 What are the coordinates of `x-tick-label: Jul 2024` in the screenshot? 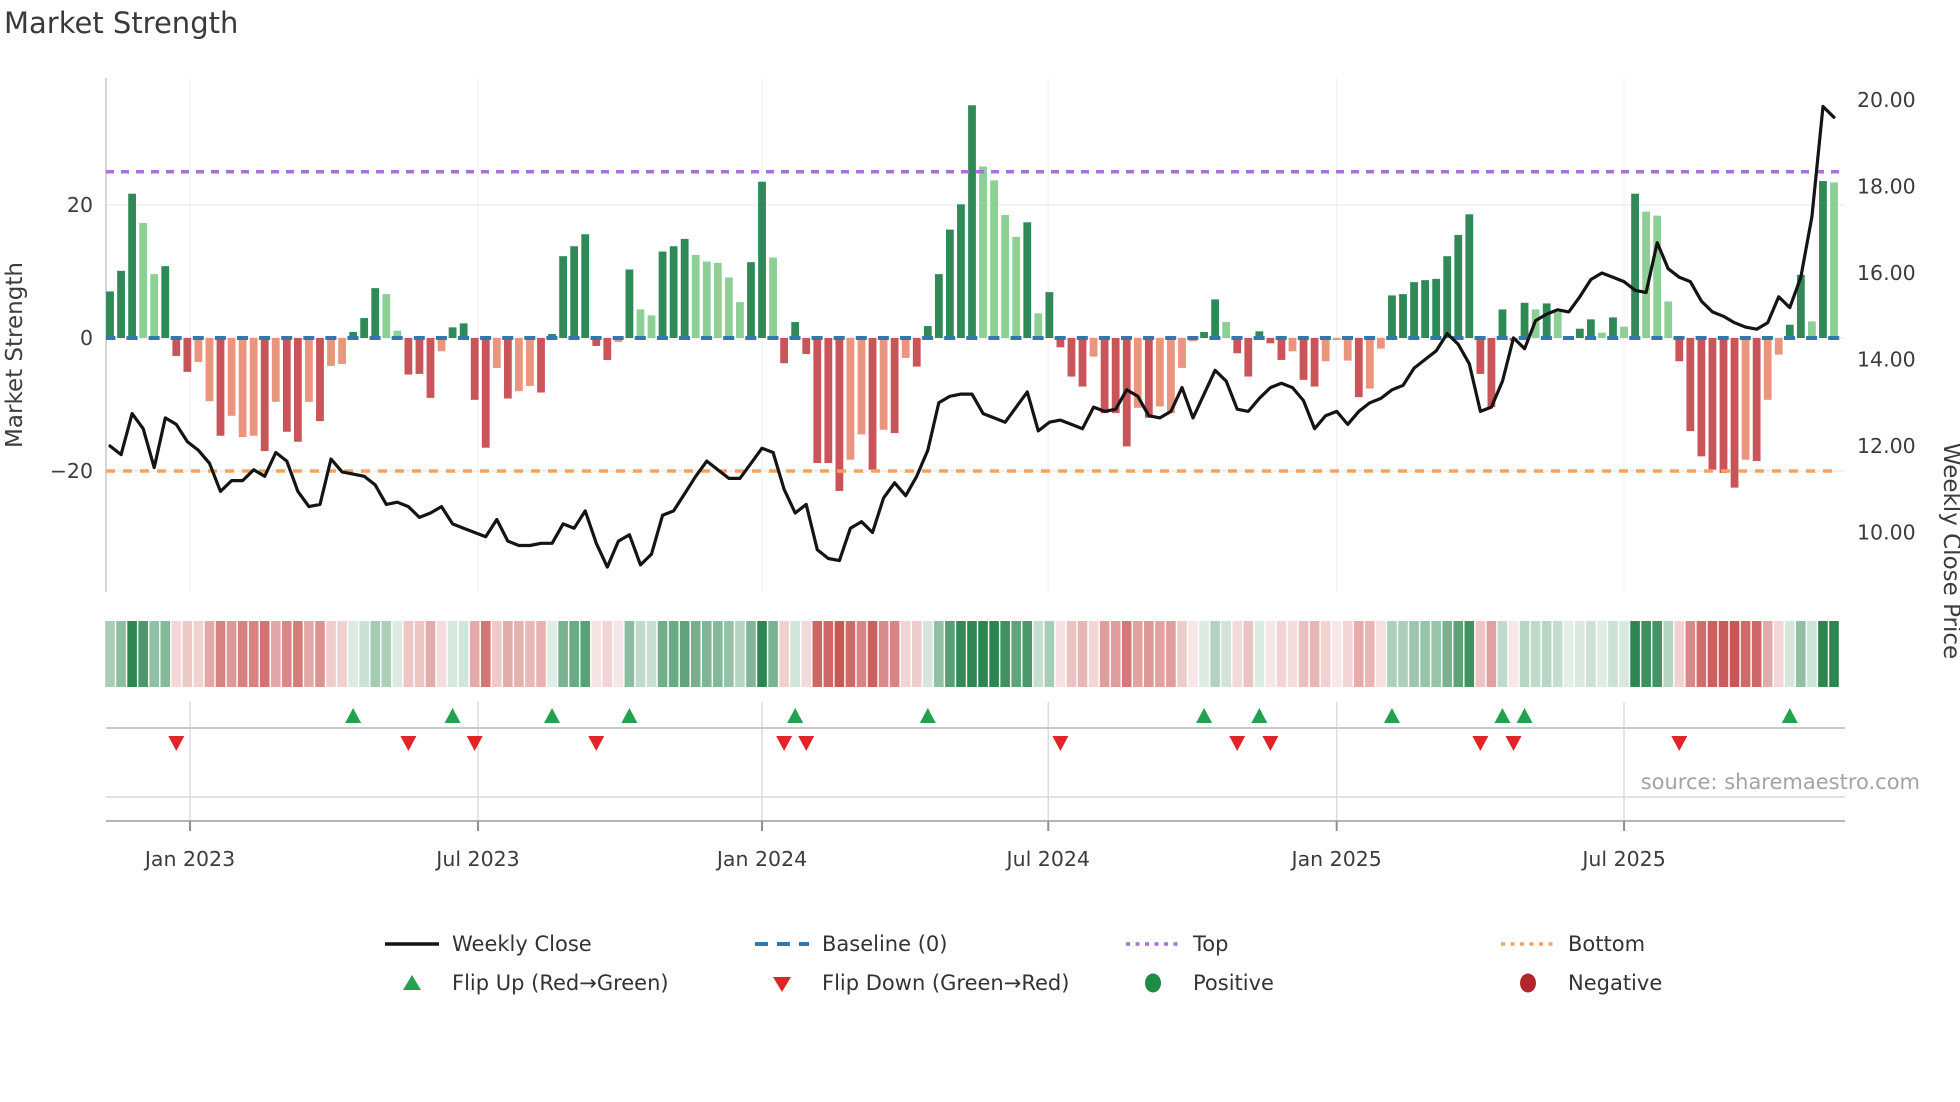 It's located at (1047, 859).